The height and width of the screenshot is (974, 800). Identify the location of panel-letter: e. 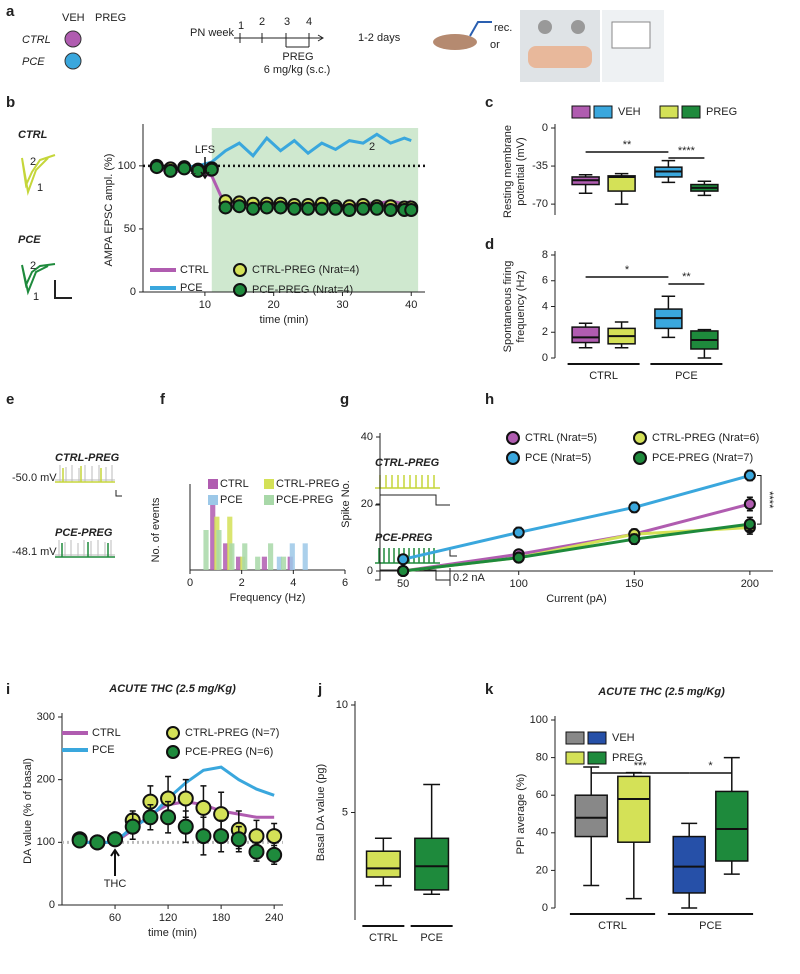
(10, 399).